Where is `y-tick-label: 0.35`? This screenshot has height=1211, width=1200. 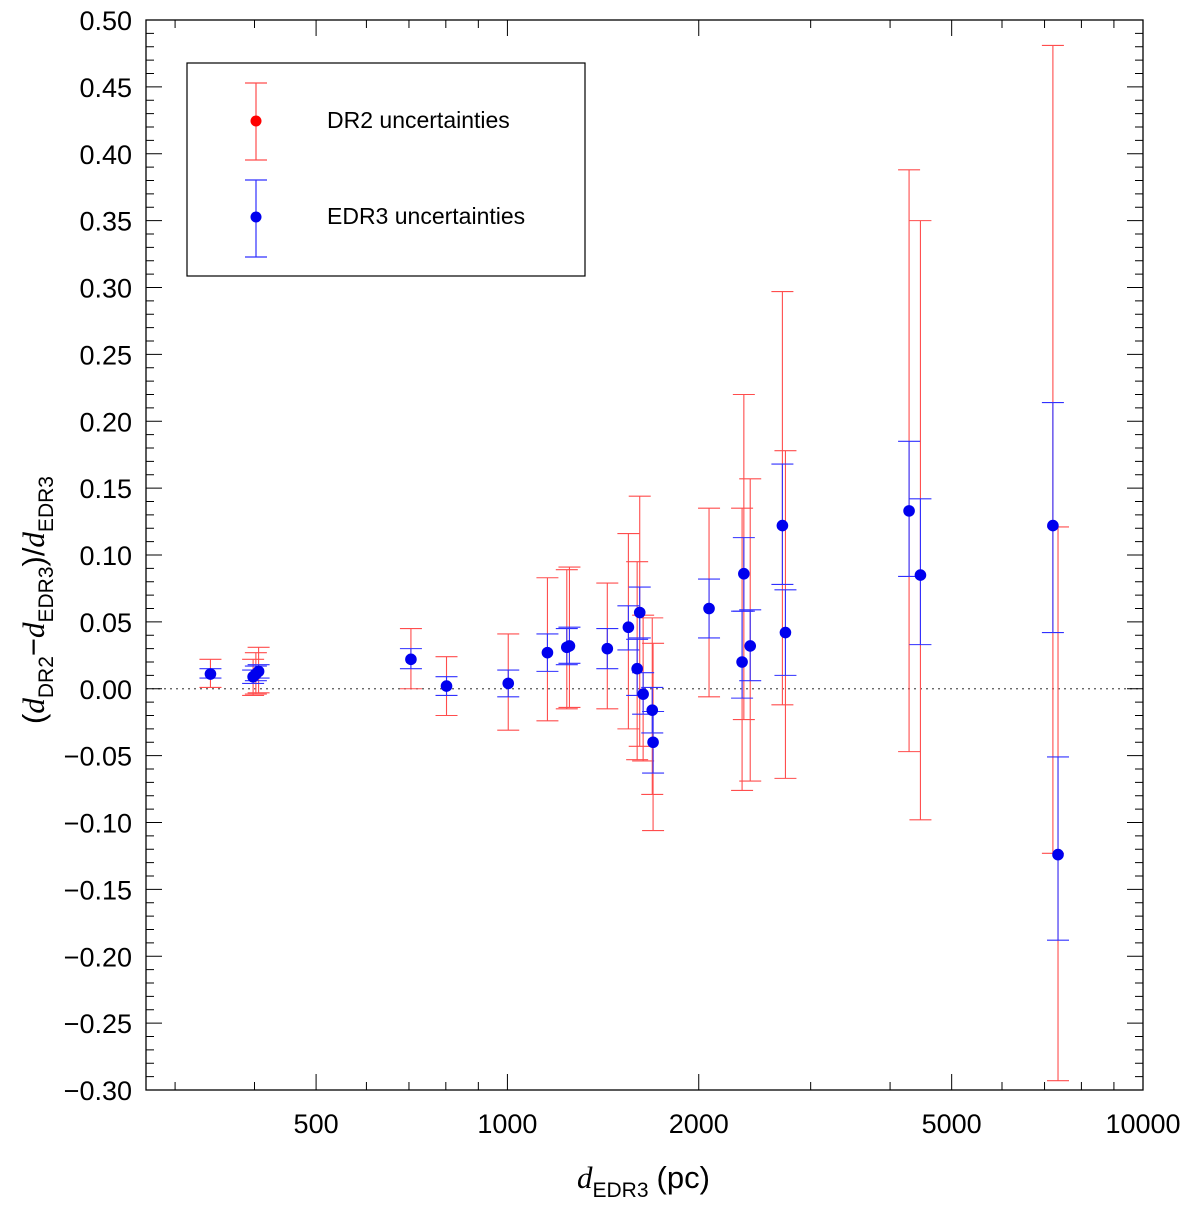
y-tick-label: 0.35 is located at coordinates (105, 222).